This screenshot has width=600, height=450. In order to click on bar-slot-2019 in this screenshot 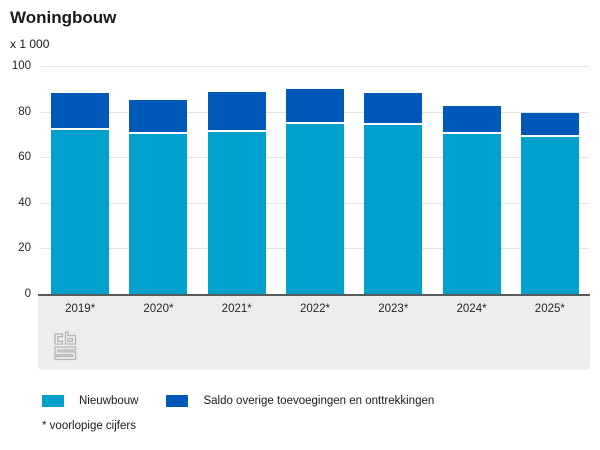, I will do `click(80, 180)`.